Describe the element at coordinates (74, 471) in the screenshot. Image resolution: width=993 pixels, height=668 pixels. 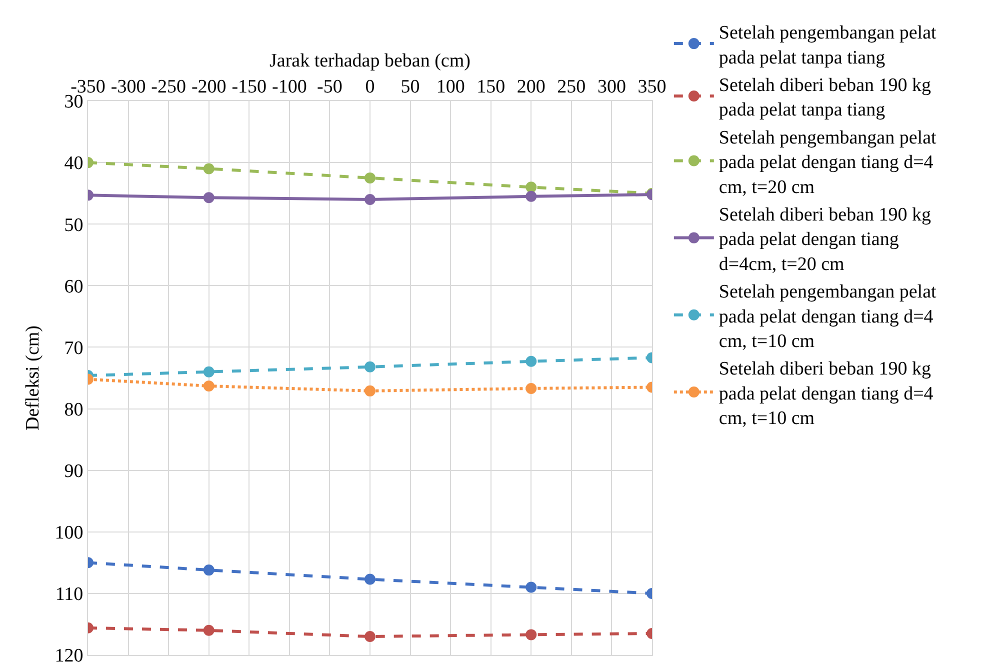
I see `y-tick-label: 90` at that location.